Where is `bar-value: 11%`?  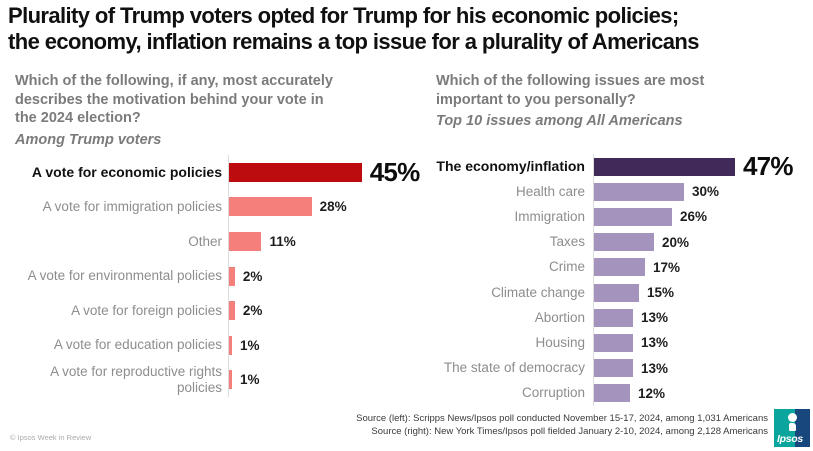 bar-value: 11% is located at coordinates (282, 241).